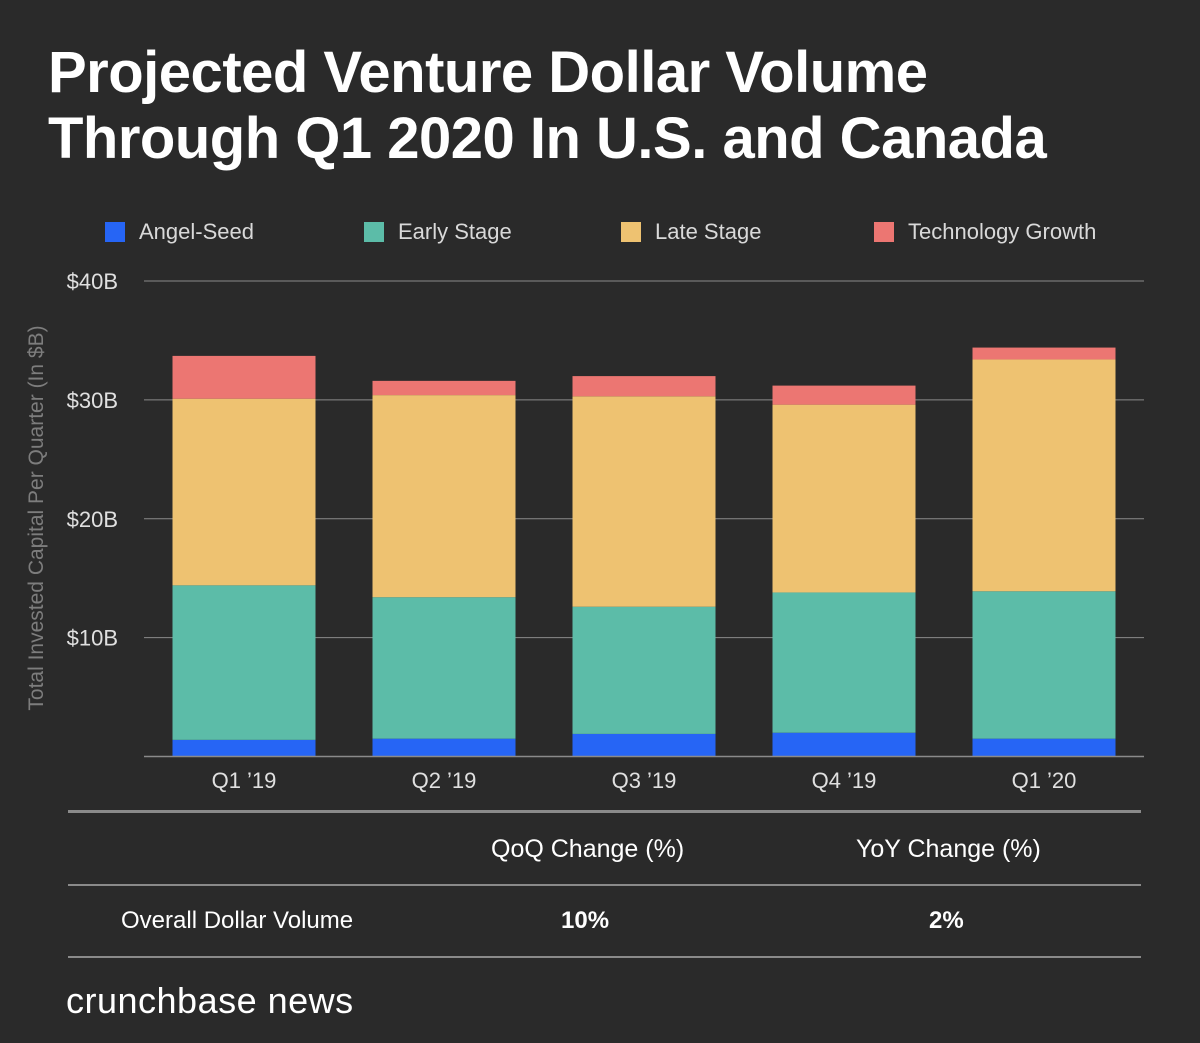 This screenshot has width=1200, height=1043. I want to click on y-tick-label: $10B, so click(92, 638).